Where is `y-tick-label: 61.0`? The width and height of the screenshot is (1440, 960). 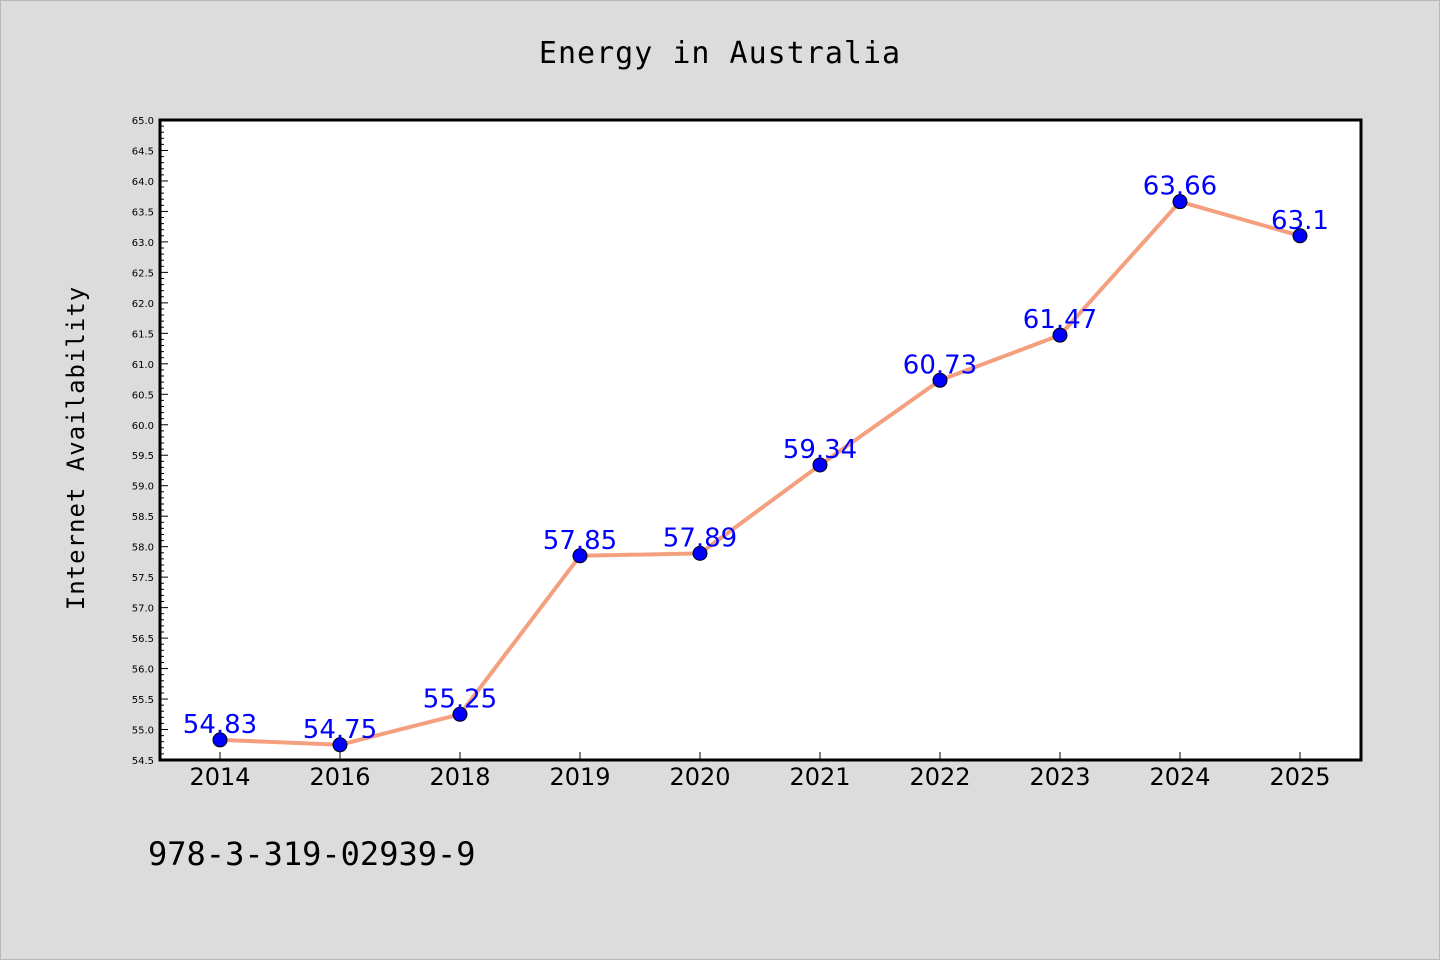
y-tick-label: 61.0 is located at coordinates (143, 365).